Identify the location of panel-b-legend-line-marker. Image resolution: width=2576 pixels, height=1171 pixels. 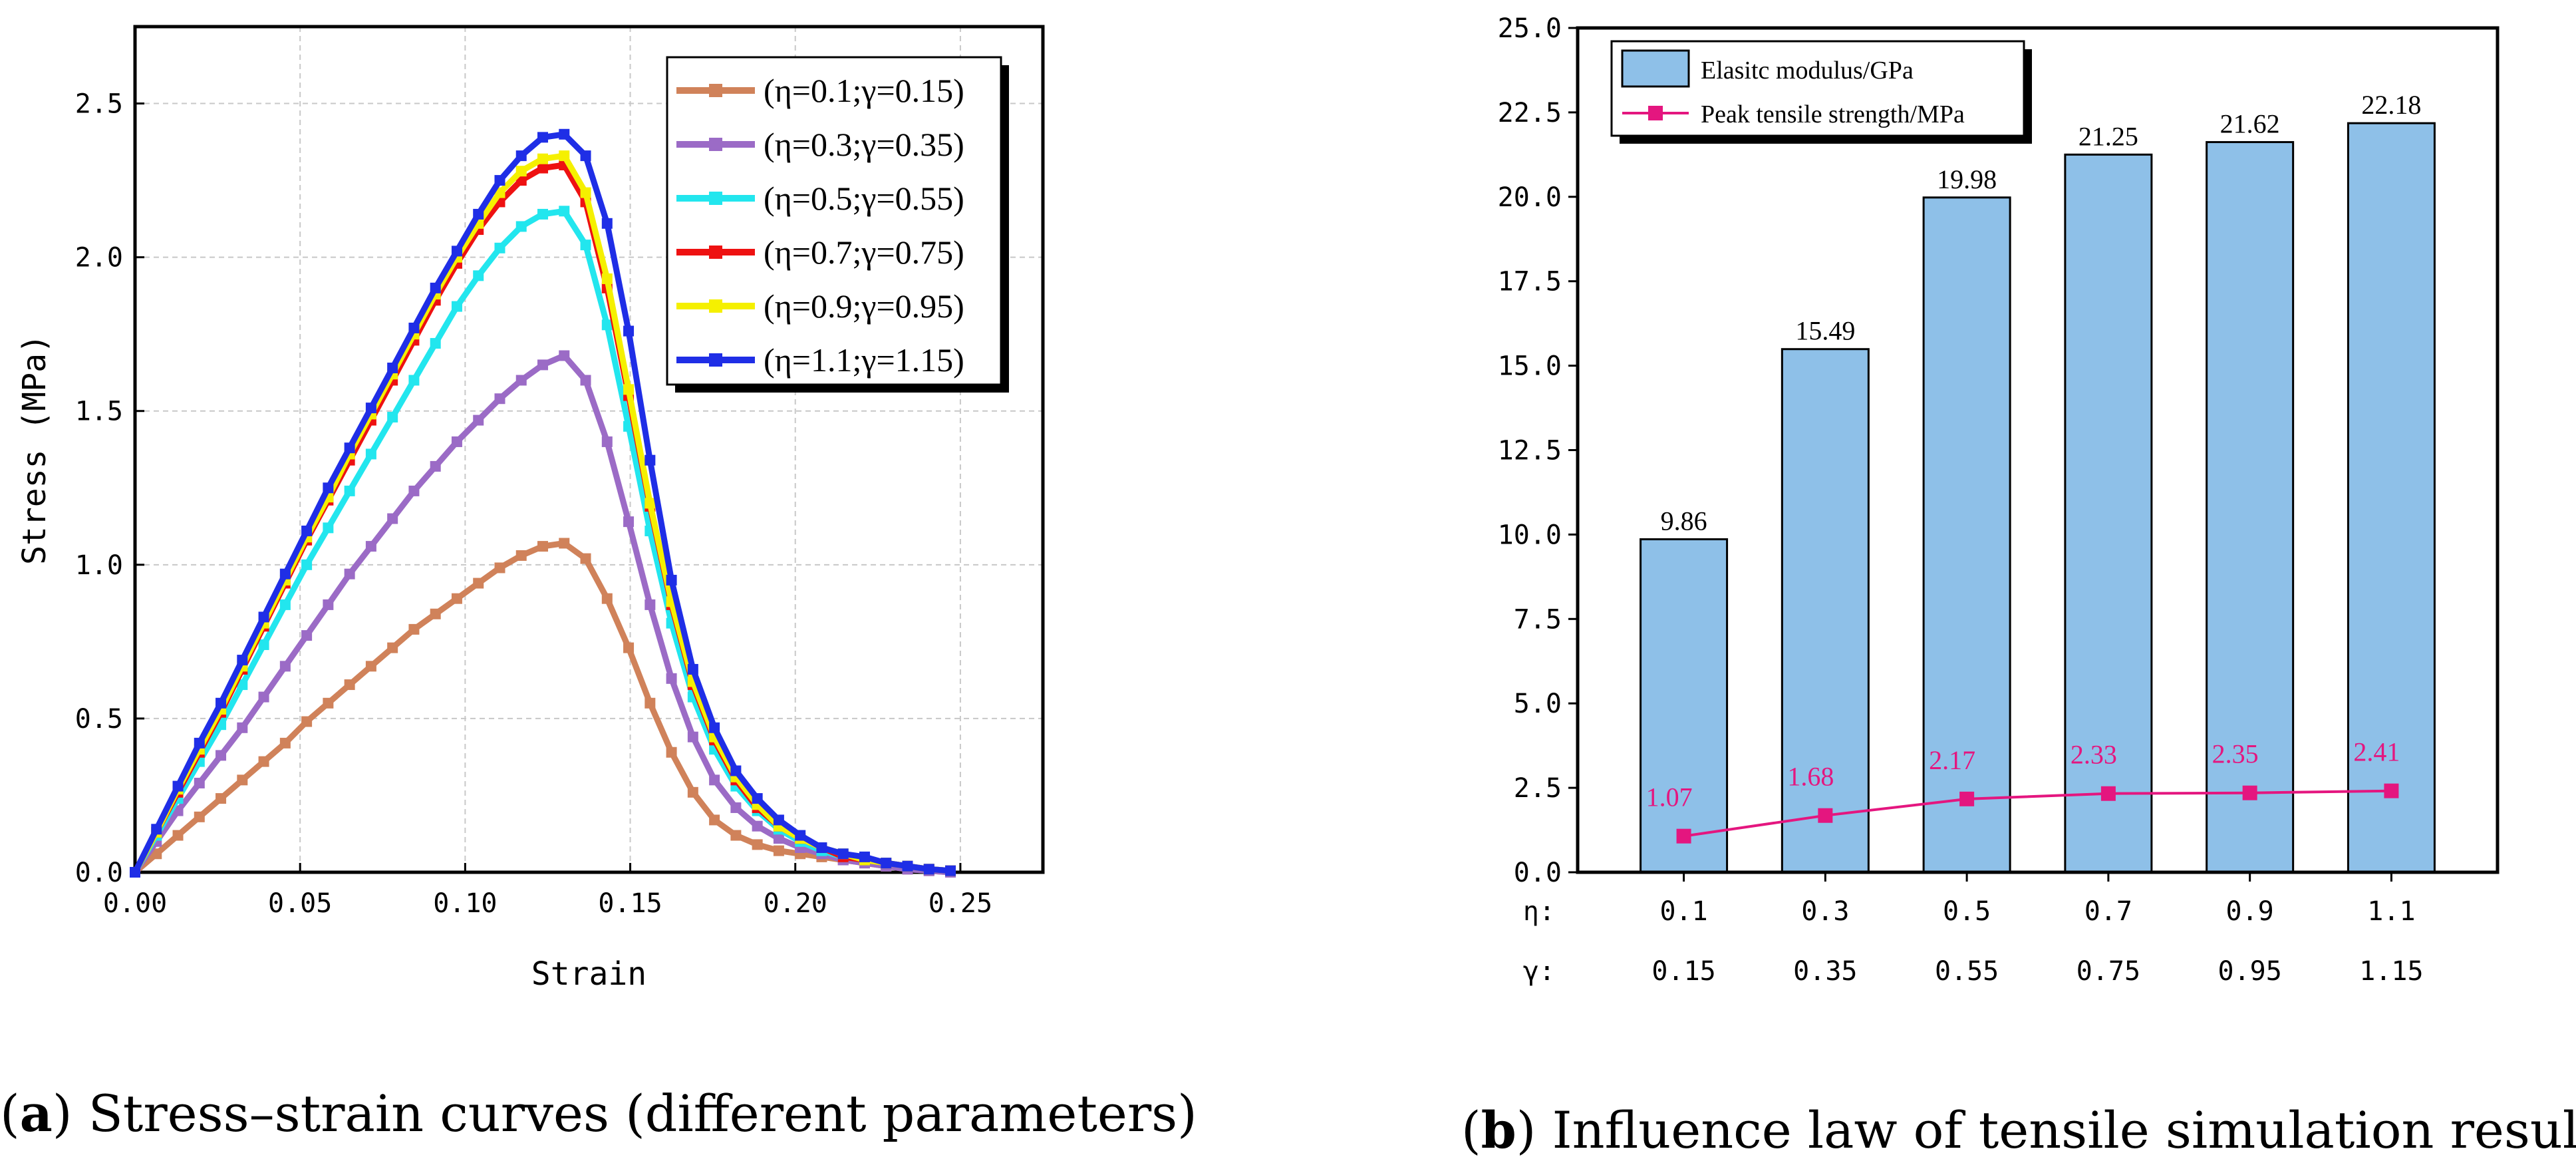
(1655, 113).